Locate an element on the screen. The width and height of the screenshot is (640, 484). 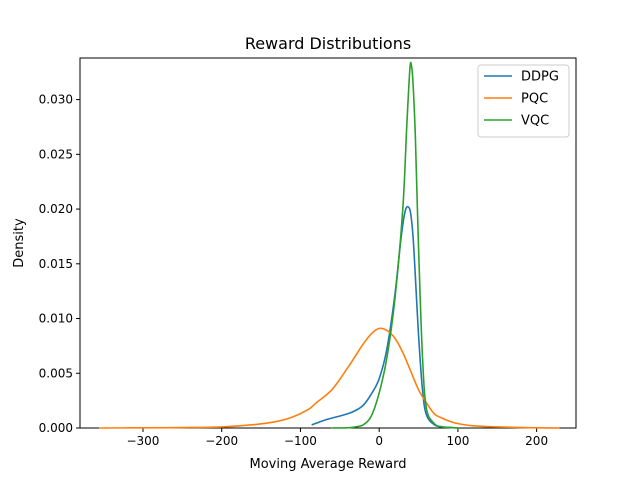
legend: DDPG PQC VQC is located at coordinates (523, 101).